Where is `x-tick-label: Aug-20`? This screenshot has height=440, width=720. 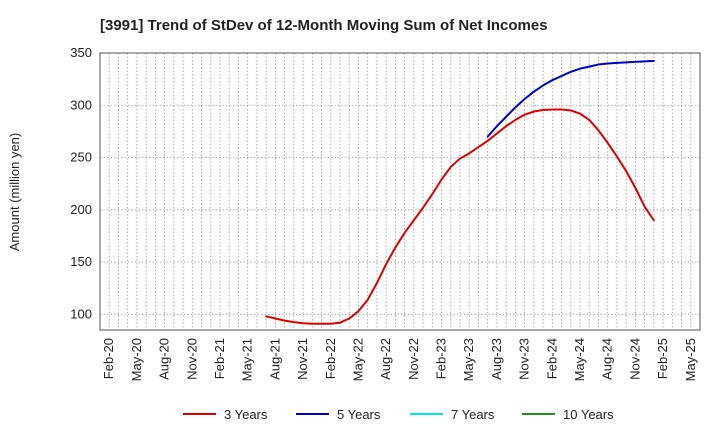
x-tick-label: Aug-20 is located at coordinates (164, 359).